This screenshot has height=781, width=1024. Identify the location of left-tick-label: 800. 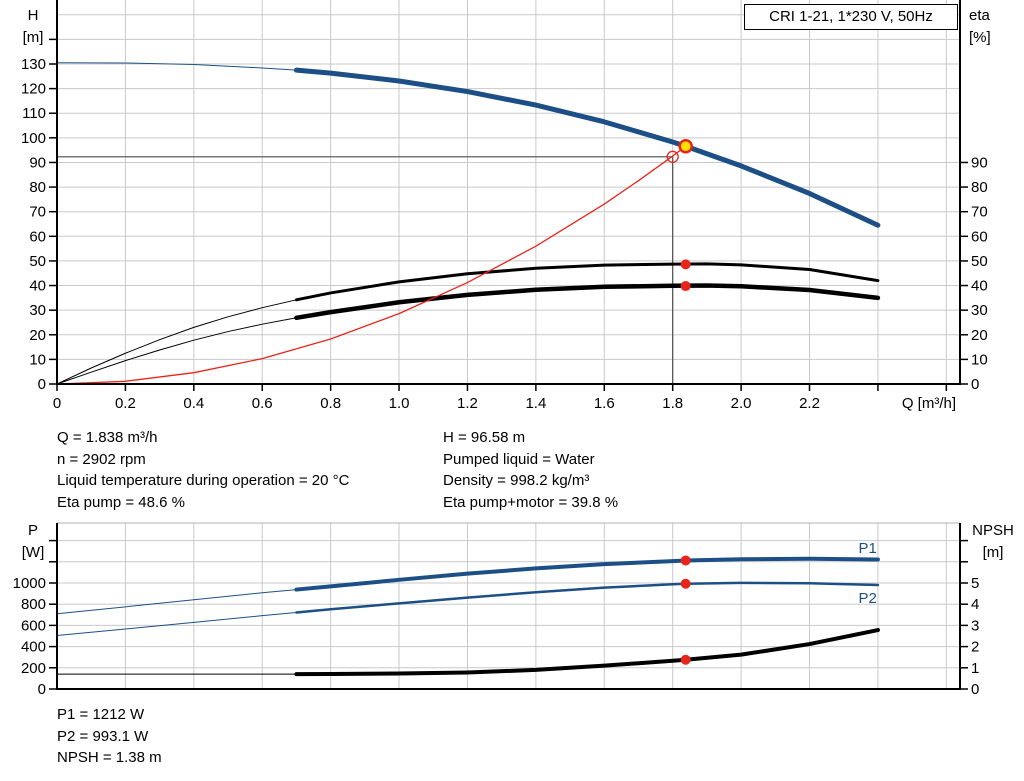
(33, 604).